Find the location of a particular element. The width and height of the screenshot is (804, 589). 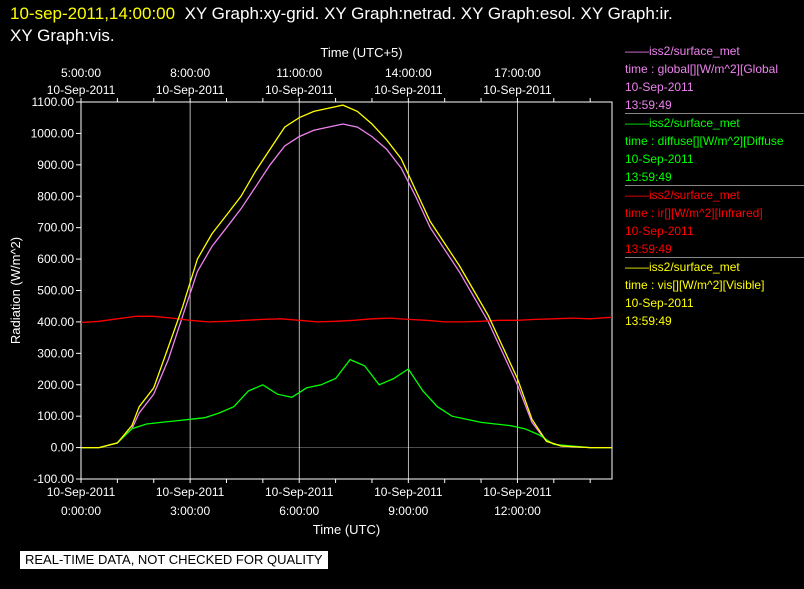

x2-tick-time: 17:00:00 is located at coordinates (517, 73).